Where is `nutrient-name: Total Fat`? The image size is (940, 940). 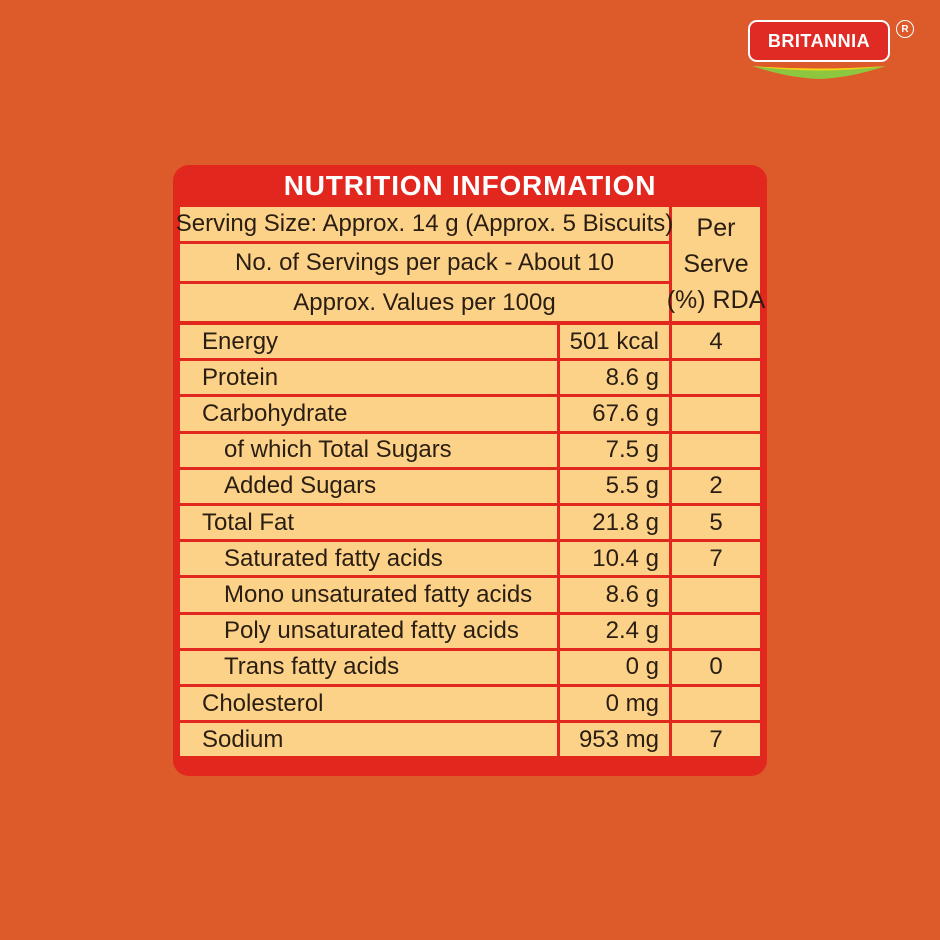
nutrient-name: Total Fat is located at coordinates (368, 523).